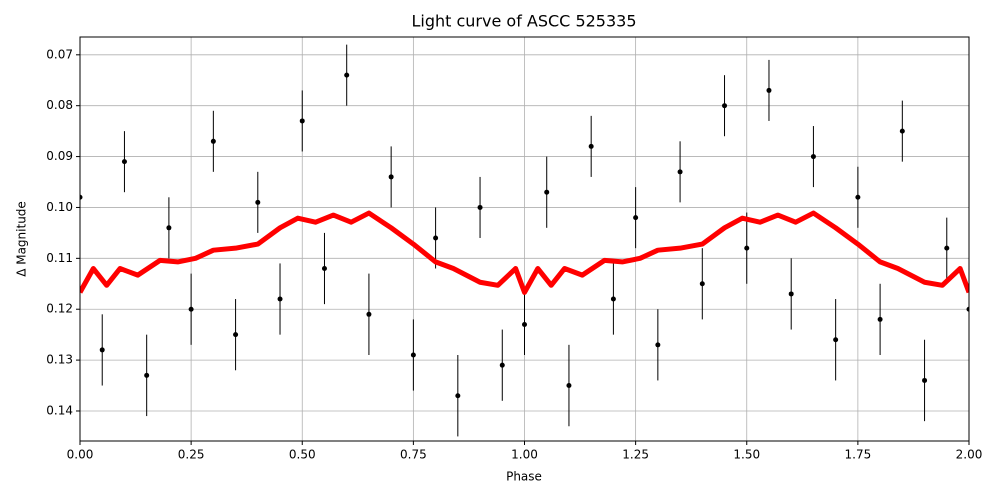  Describe the element at coordinates (59, 410) in the screenshot. I see `y-tick-label: 0.14` at that location.